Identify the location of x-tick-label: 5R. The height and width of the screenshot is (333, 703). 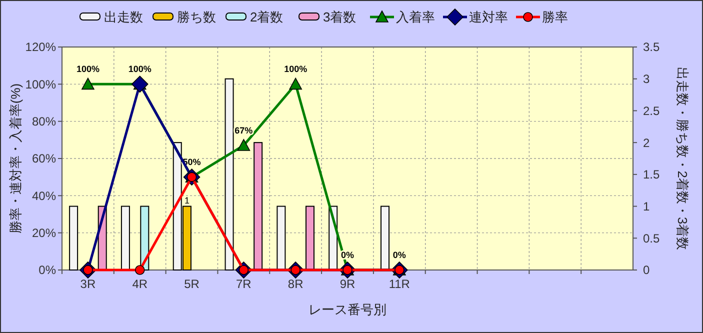
(192, 284).